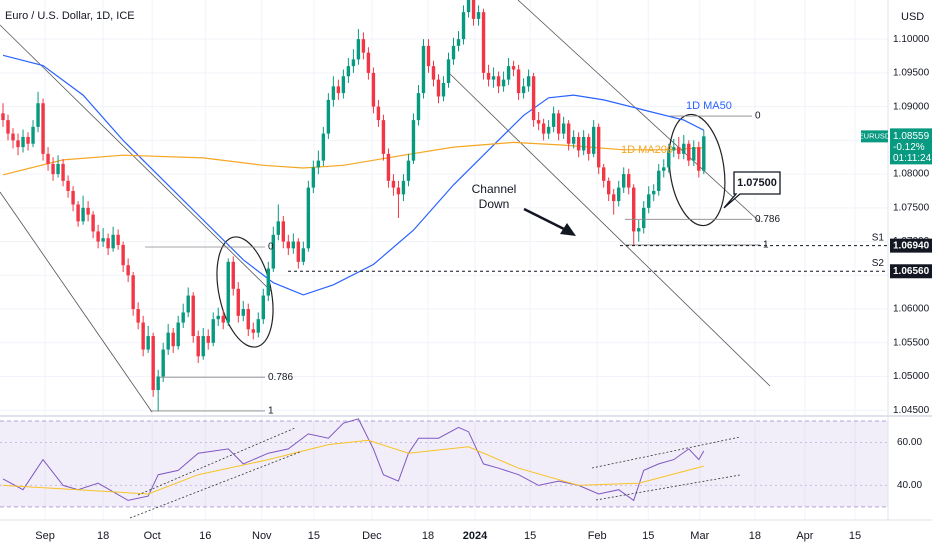 The height and width of the screenshot is (550, 932). What do you see at coordinates (911, 136) in the screenshot?
I see `price-label: 1.08559` at bounding box center [911, 136].